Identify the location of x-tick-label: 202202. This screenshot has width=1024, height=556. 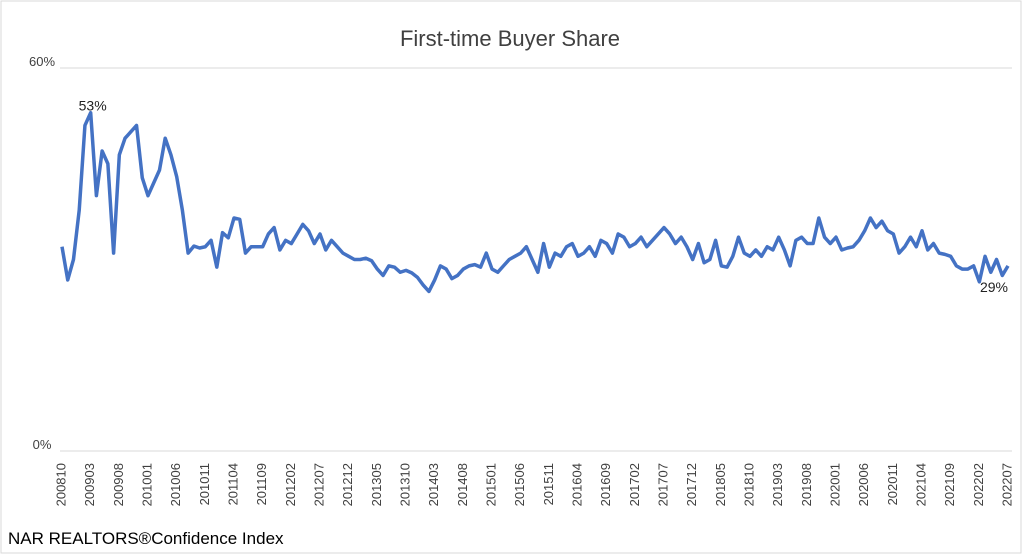
(978, 484).